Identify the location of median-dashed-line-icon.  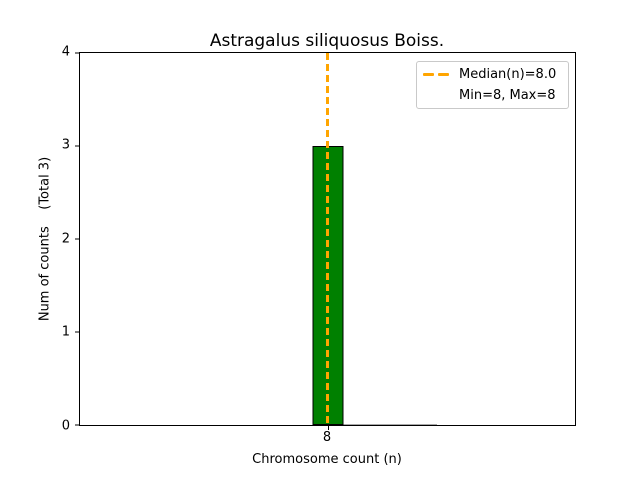
(441, 74).